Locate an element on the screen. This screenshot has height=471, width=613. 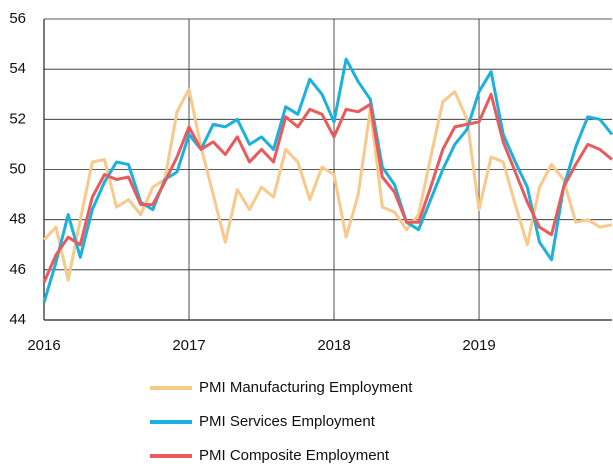
y-tick-label: 44 is located at coordinates (17, 319).